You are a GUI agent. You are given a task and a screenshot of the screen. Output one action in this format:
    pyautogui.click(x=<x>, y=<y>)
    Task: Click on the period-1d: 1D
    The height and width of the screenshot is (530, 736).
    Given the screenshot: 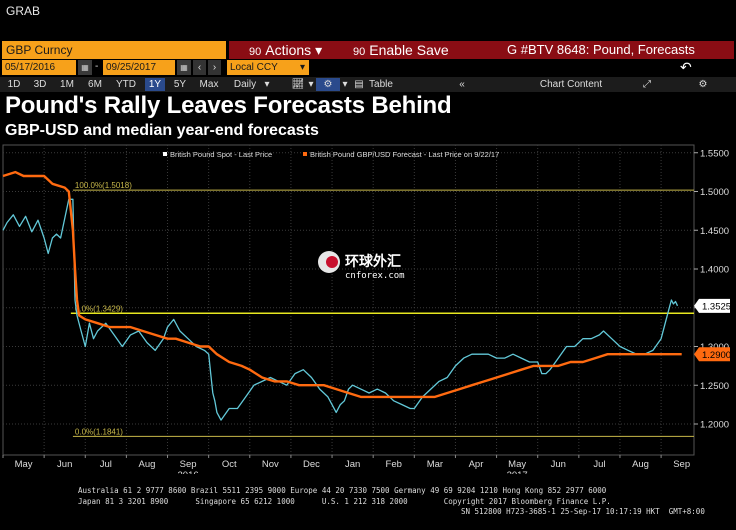 What is the action you would take?
    pyautogui.click(x=14, y=84)
    